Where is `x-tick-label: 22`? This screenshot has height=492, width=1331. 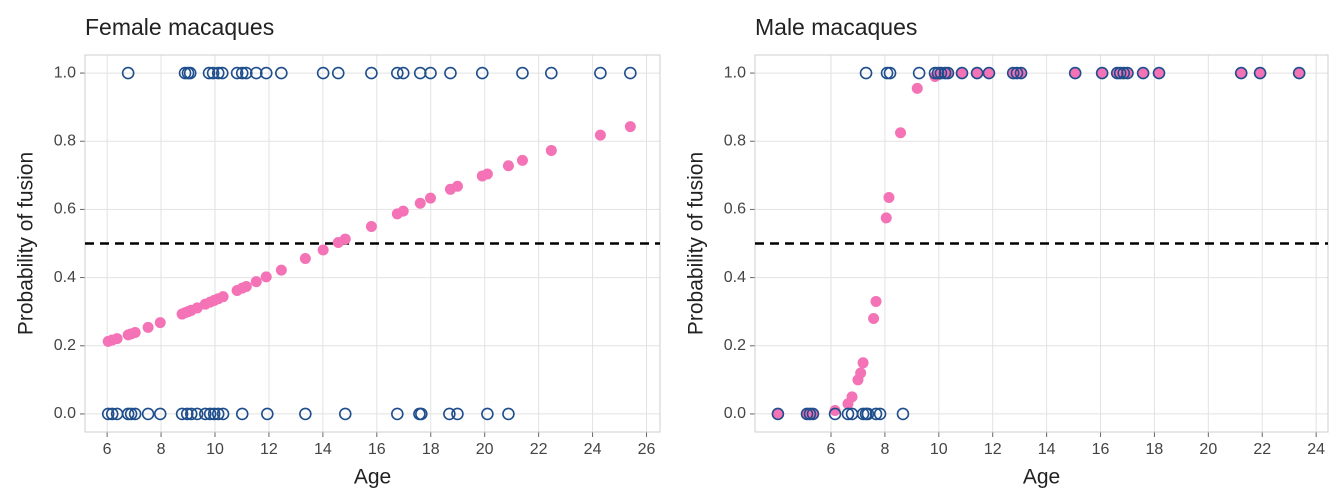 x-tick-label: 22 is located at coordinates (539, 449).